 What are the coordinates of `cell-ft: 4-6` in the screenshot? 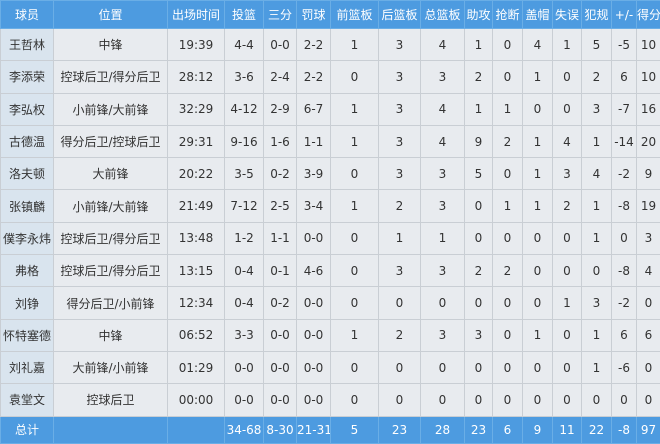 It's located at (314, 271).